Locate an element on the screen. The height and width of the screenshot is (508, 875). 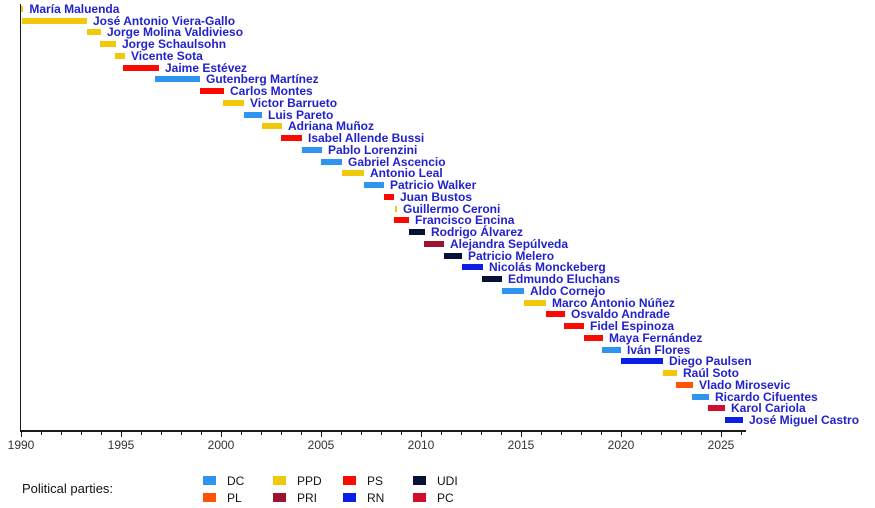
person-name: Alejandra Sepúlveda is located at coordinates (509, 243).